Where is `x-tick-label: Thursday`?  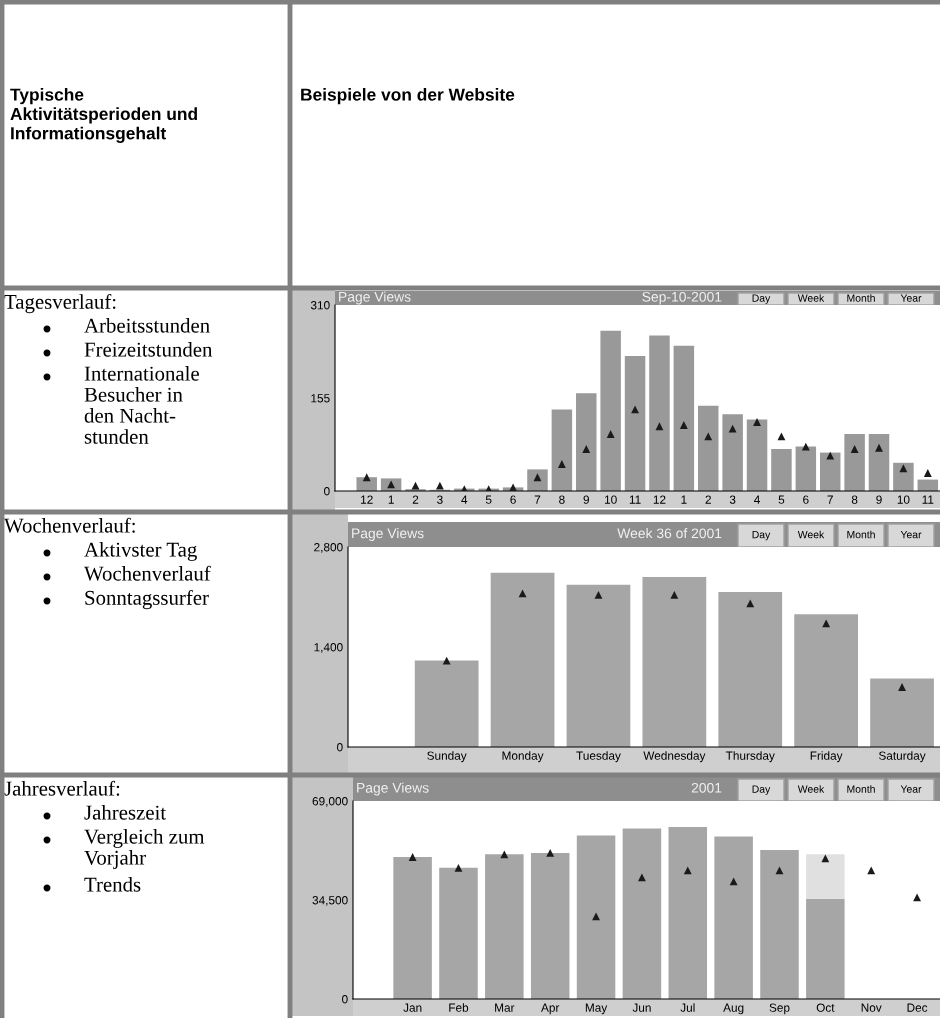 x-tick-label: Thursday is located at coordinates (750, 757).